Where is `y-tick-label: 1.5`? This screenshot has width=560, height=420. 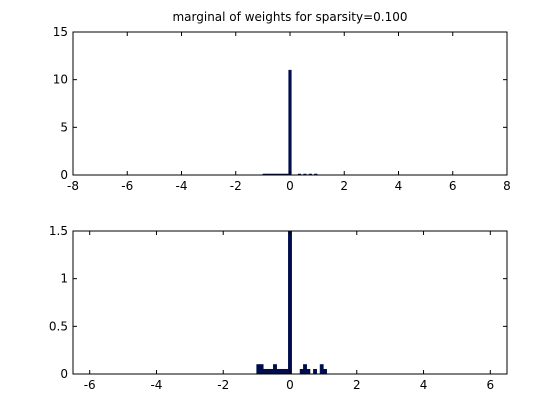 y-tick-label: 1.5 is located at coordinates (58, 231).